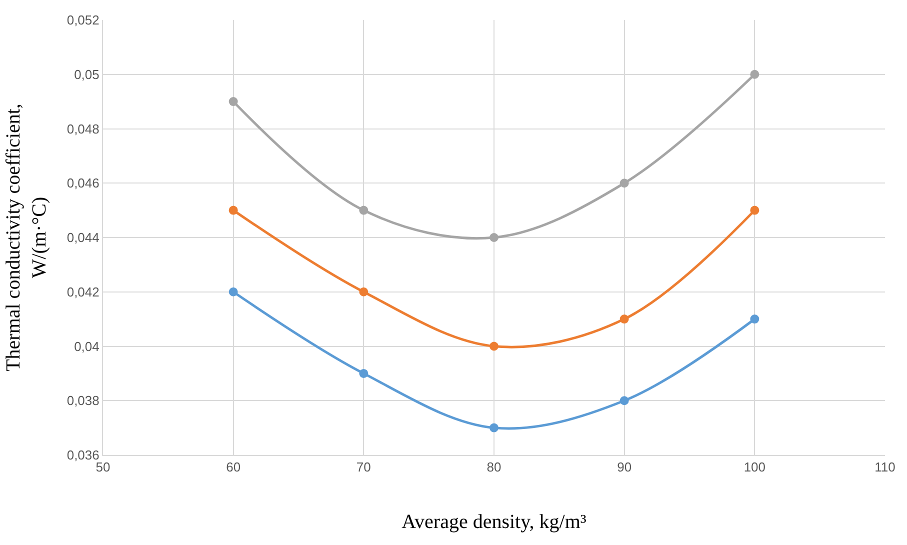  Describe the element at coordinates (83, 183) in the screenshot. I see `y-tick-label: 0,046` at that location.